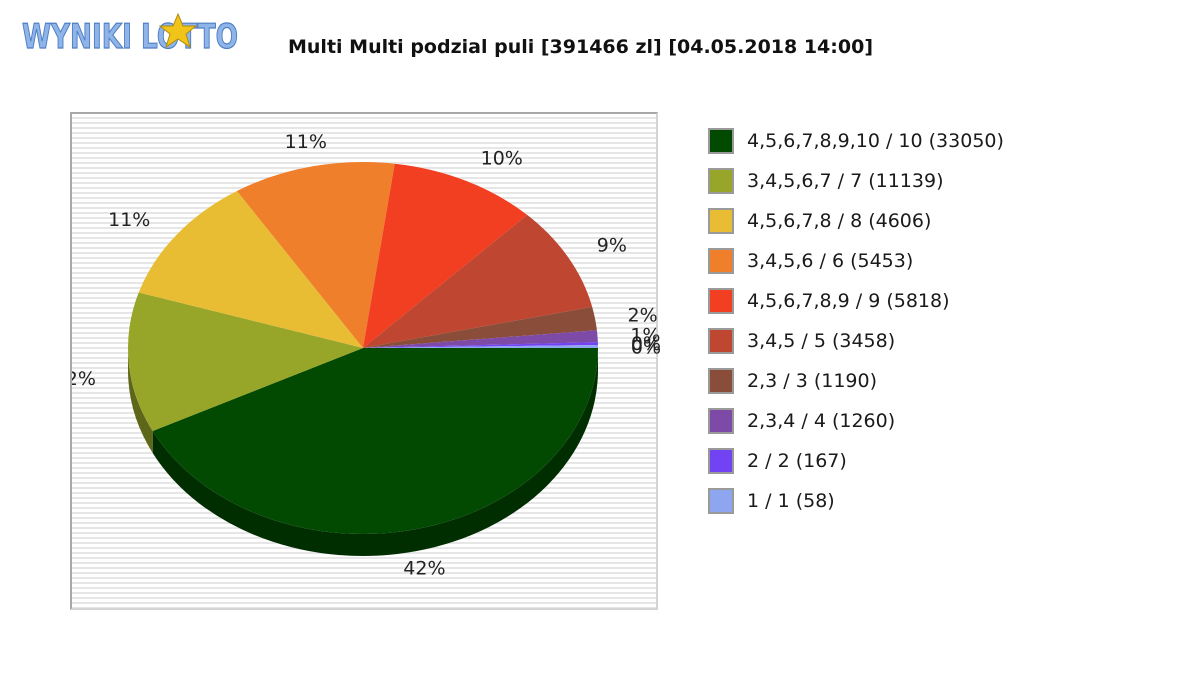  Describe the element at coordinates (830, 261) in the screenshot. I see `legend-label: 3,4,5,6 / 6 (5453)` at that location.